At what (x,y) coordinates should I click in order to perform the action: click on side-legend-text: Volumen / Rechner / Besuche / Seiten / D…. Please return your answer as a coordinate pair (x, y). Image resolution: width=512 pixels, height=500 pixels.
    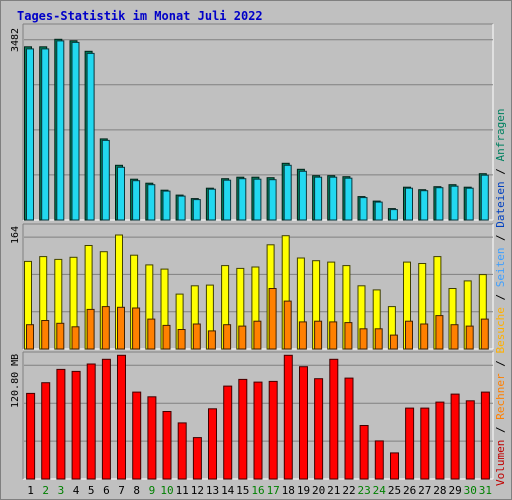
    Looking at the image, I should click on (500, 297).